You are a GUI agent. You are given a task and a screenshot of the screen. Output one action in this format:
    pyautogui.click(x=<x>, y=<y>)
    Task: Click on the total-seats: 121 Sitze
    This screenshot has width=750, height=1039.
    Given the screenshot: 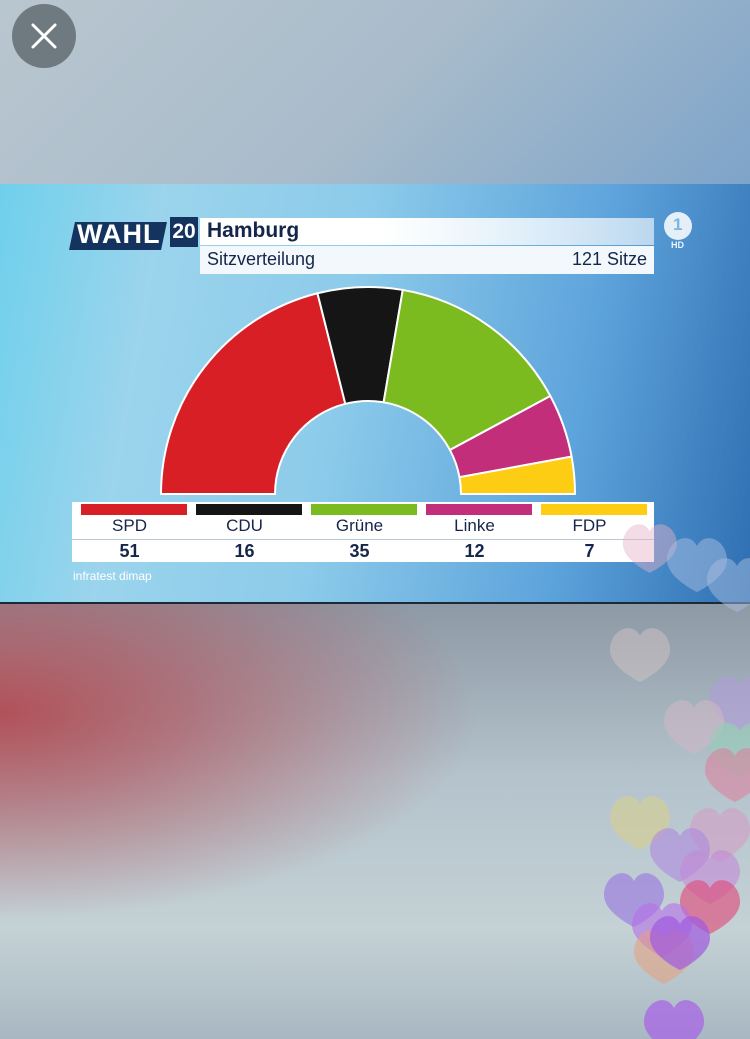 What is the action you would take?
    pyautogui.click(x=609, y=259)
    